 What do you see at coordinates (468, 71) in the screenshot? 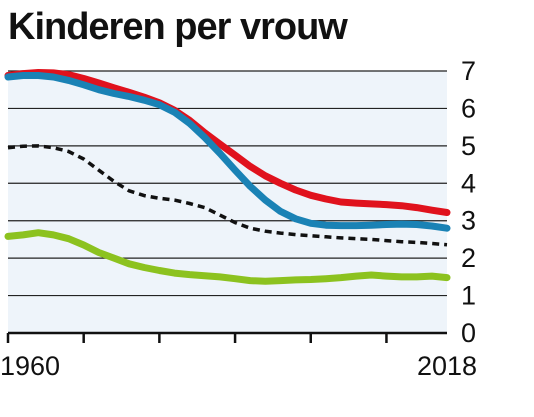
I see `y-tick-label: 7` at bounding box center [468, 71].